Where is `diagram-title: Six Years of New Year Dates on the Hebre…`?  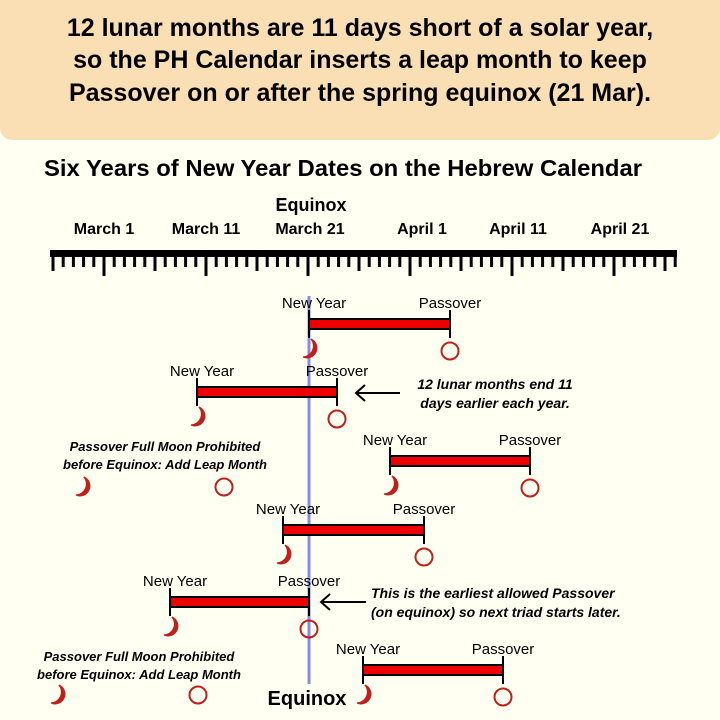 diagram-title: Six Years of New Year Dates on the Hebre… is located at coordinates (343, 168).